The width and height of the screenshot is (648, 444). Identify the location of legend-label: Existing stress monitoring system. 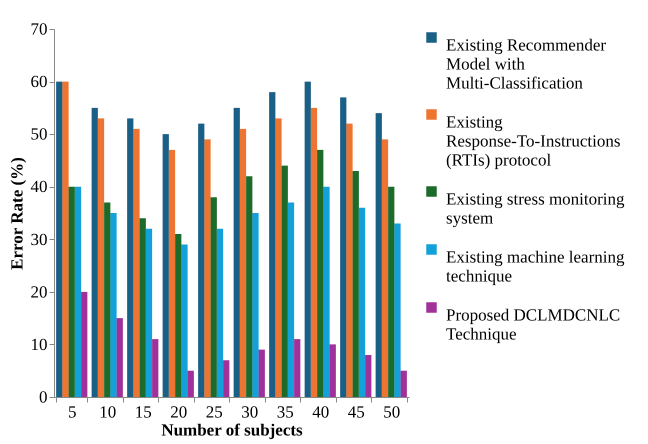
(535, 209).